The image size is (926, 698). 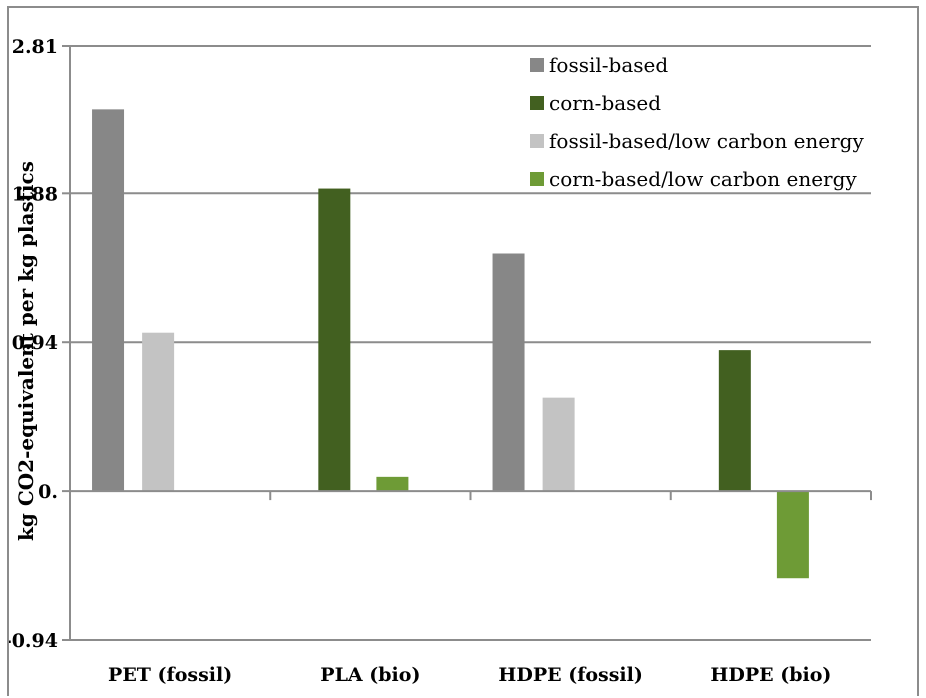 I want to click on legend-label: fossil-based, so click(x=608, y=65).